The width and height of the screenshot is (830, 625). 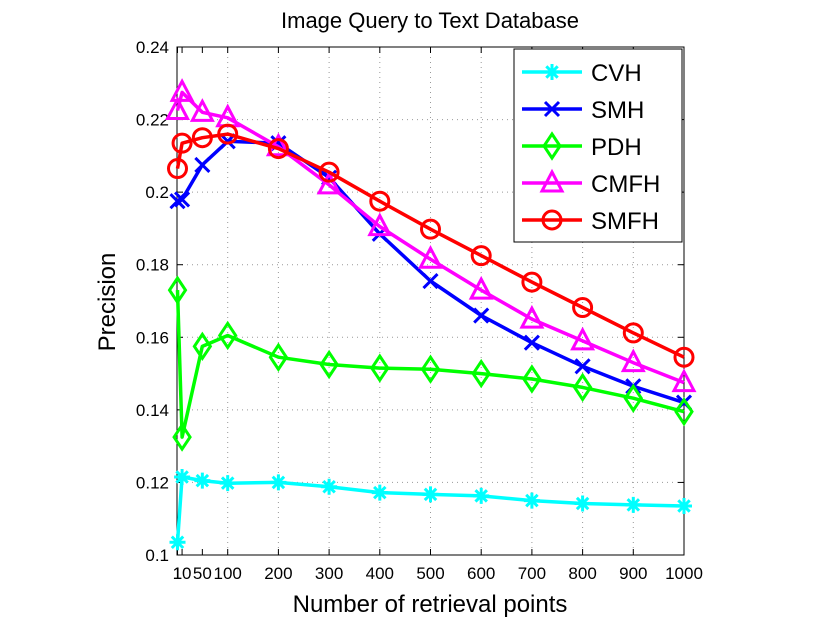 I want to click on legend-label: CVH, so click(x=616, y=73).